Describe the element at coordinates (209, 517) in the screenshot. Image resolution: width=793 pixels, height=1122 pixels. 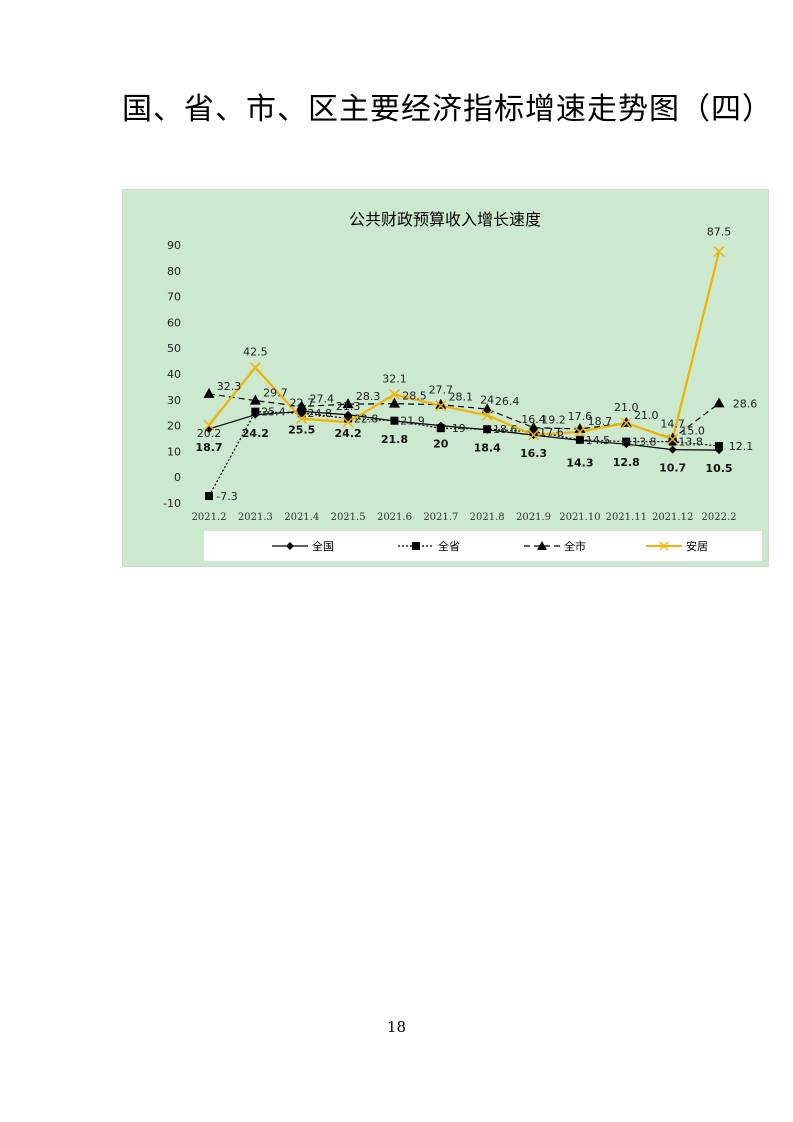
I see `x-tick-label: 2021.2` at that location.